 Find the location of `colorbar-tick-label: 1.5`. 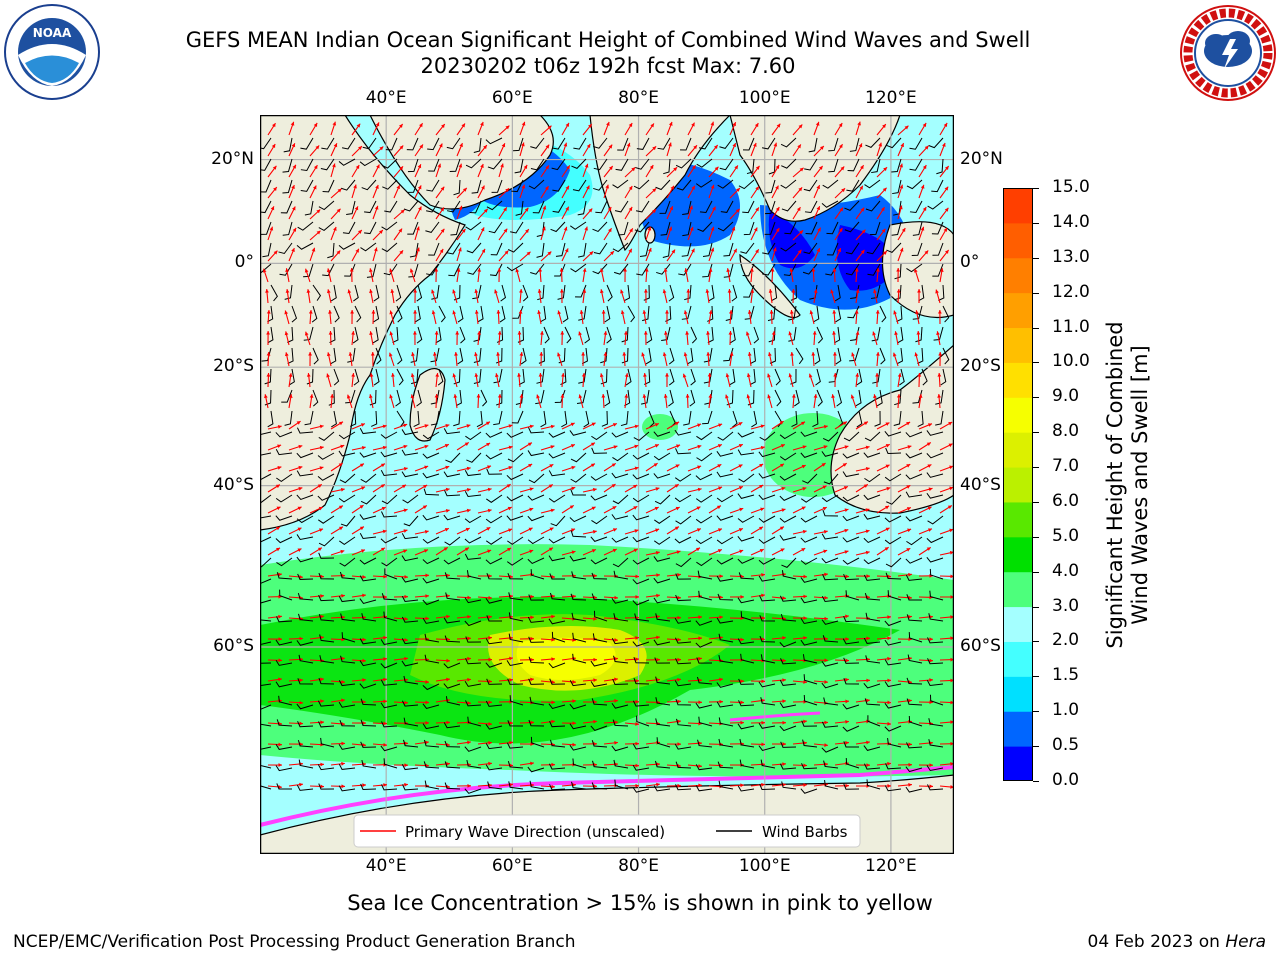

colorbar-tick-label: 1.5 is located at coordinates (1066, 675).